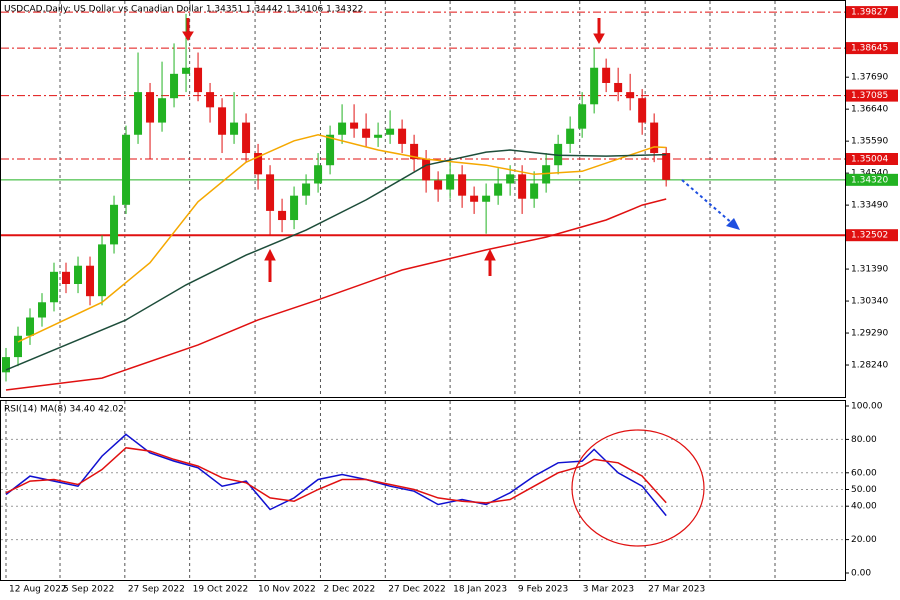 The height and width of the screenshot is (600, 900). What do you see at coordinates (869, 270) in the screenshot?
I see `y-tick-label: 1.31390` at bounding box center [869, 270].